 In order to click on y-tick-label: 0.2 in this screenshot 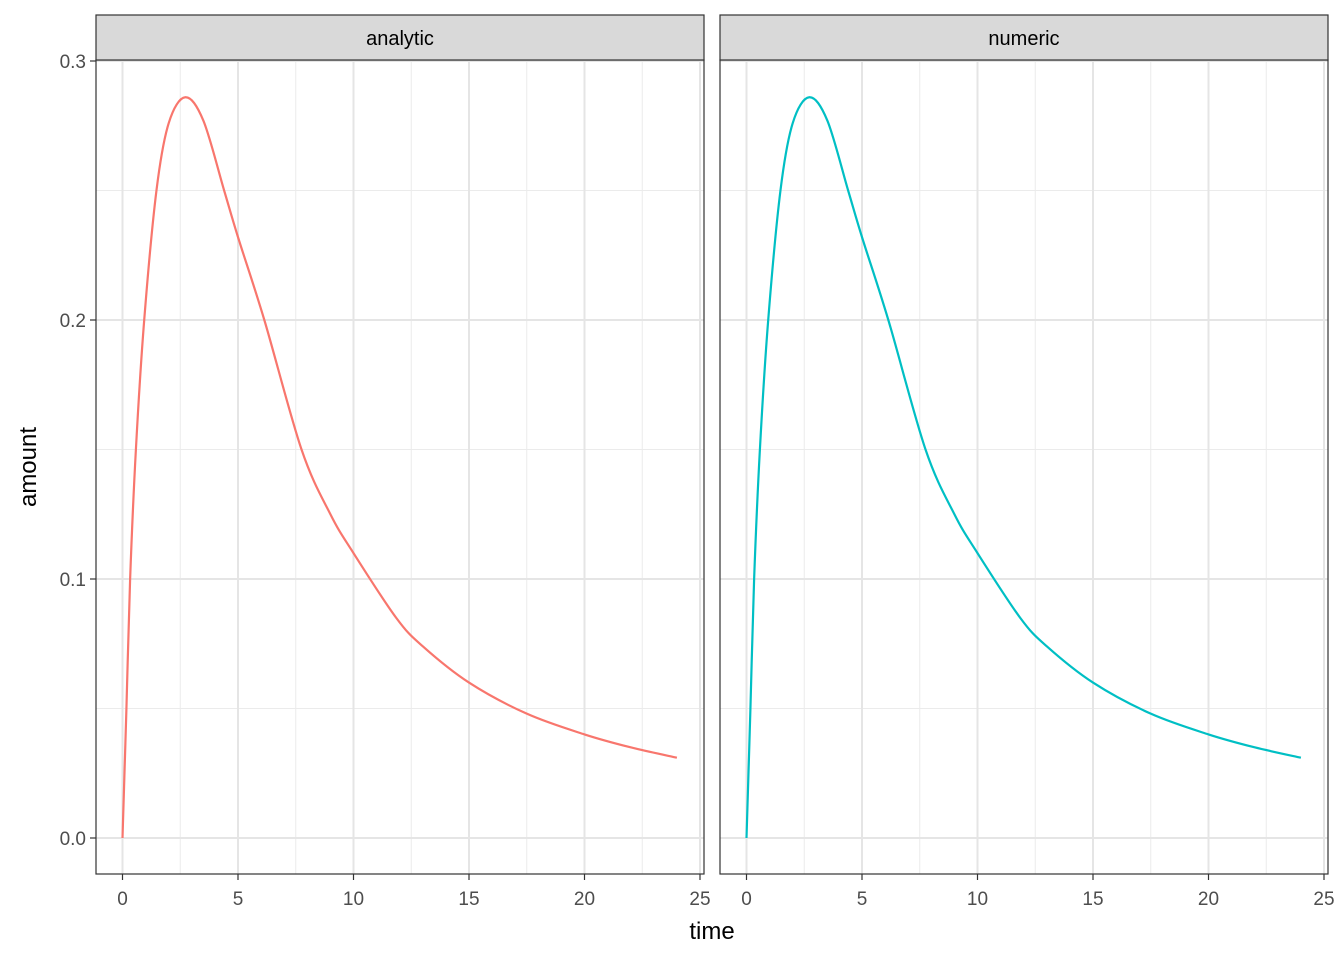, I will do `click(73, 321)`.